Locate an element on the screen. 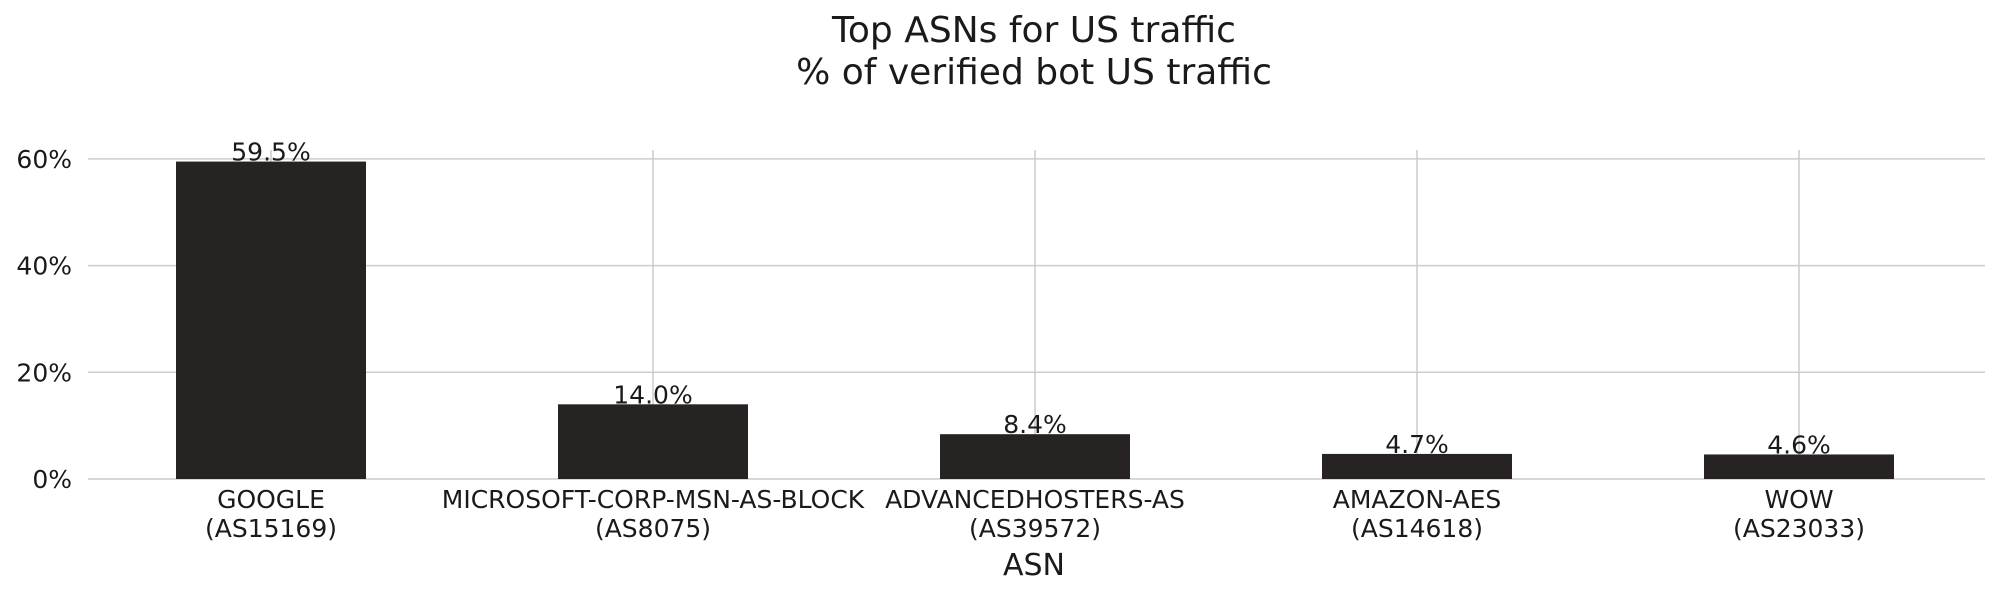 Image resolution: width=1999 pixels, height=599 pixels. x-tick-label-name: GOOGLE is located at coordinates (271, 499).